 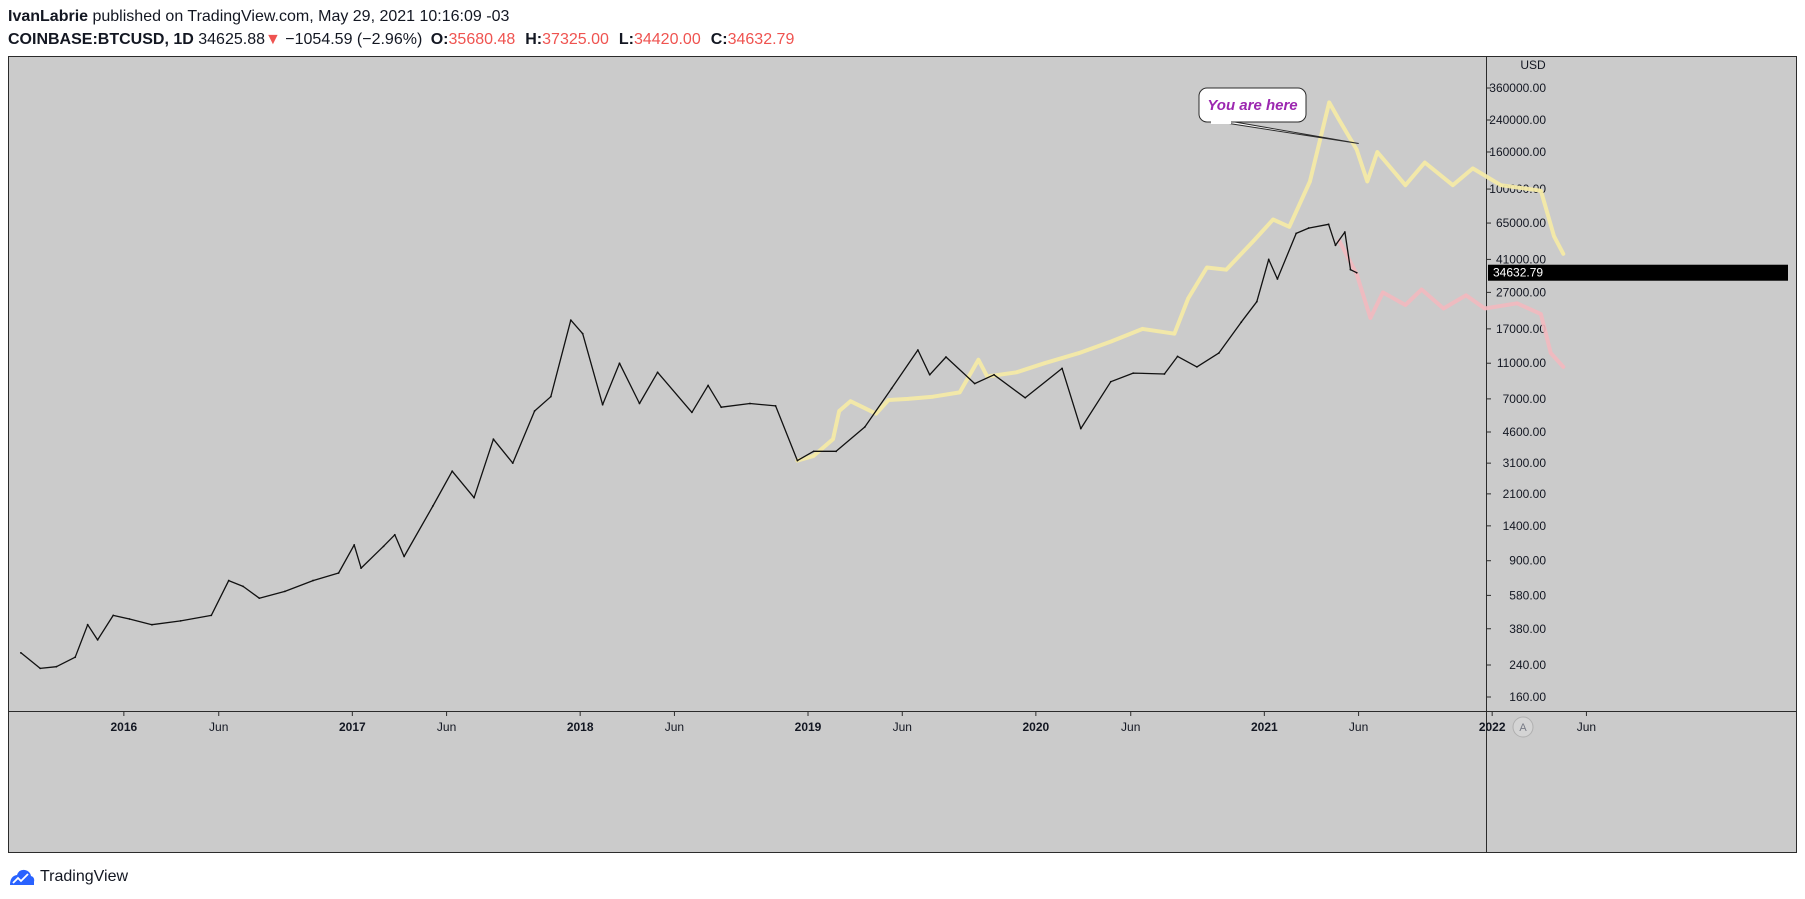 I want to click on symbol-name: COINBASE:BTCUSD, 1D, so click(x=101, y=39).